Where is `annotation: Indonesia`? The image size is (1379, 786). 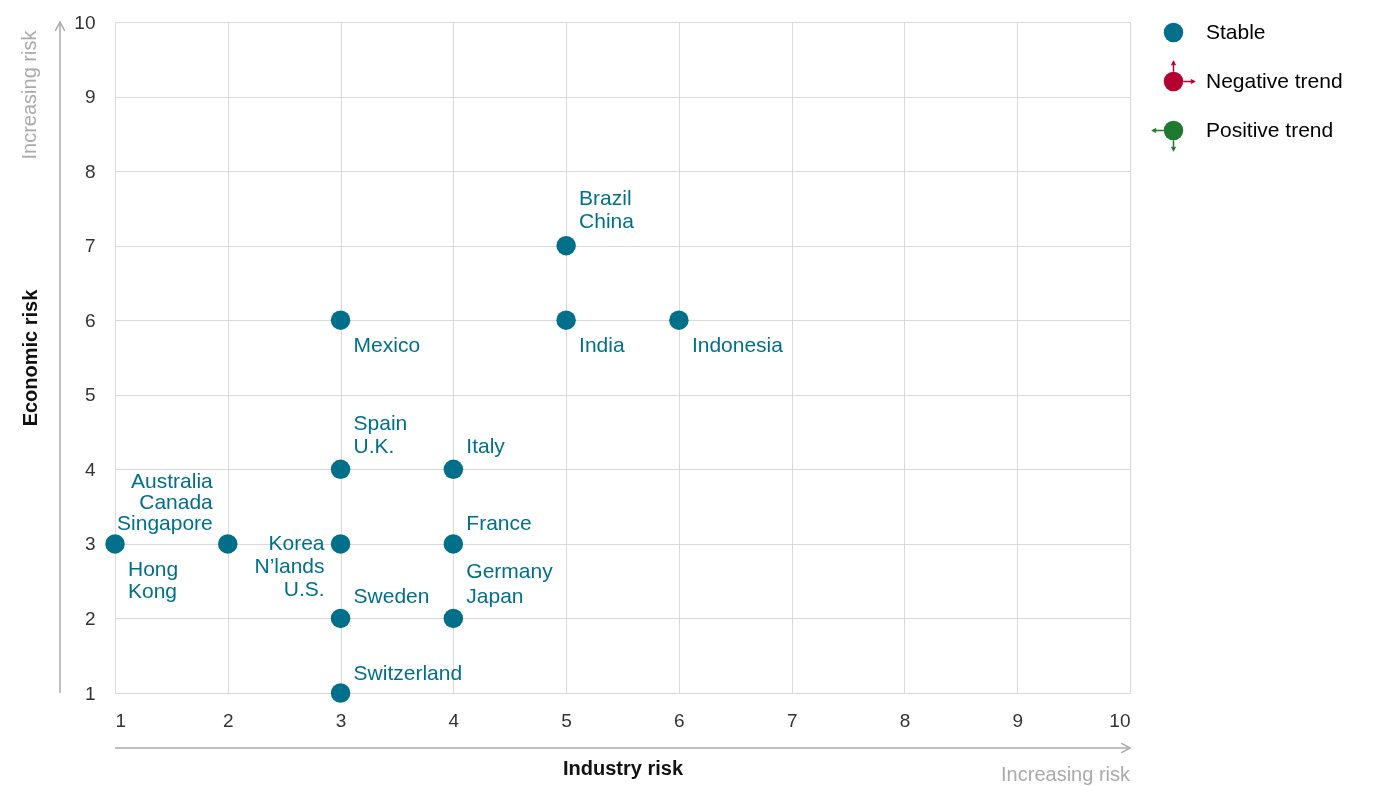
annotation: Indonesia is located at coordinates (737, 345).